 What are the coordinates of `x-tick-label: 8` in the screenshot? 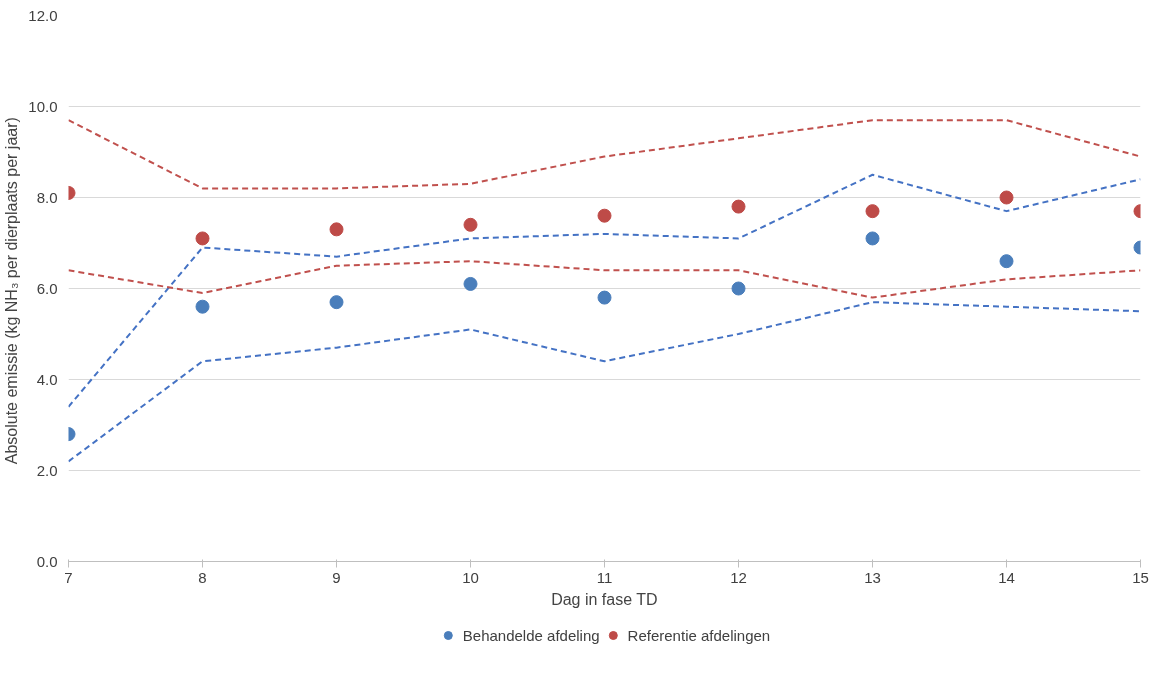 It's located at (202, 577).